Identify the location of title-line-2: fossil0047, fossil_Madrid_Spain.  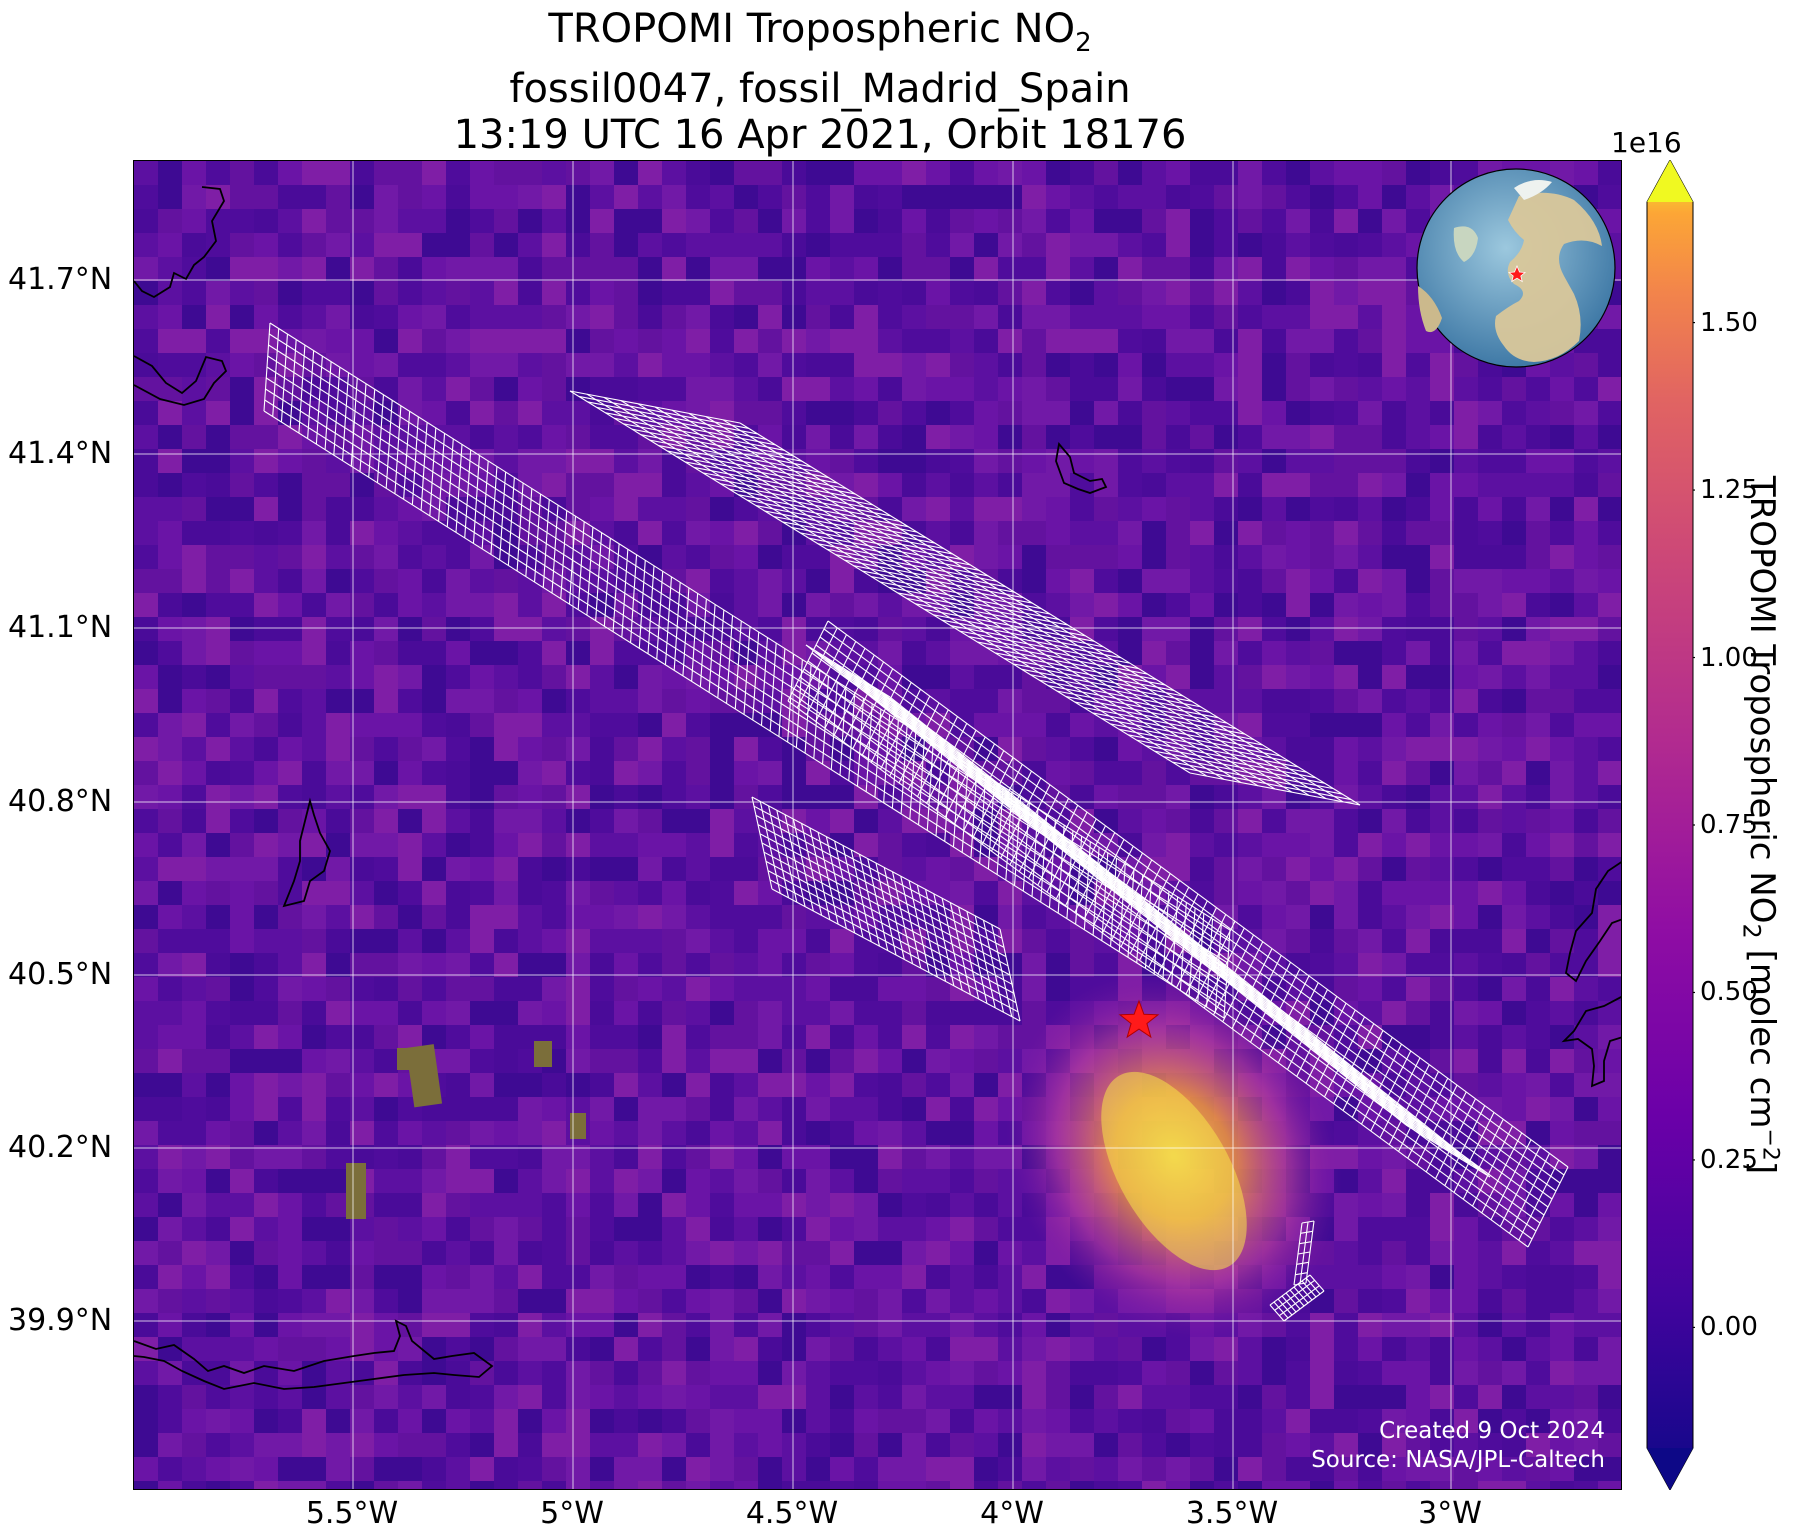
(820, 89).